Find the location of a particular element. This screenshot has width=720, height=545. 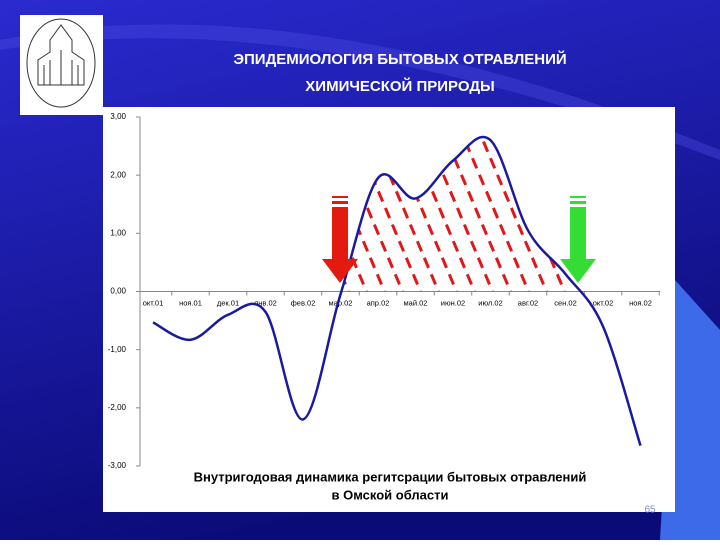

y-tick-label: -2,00 is located at coordinates (117, 407).